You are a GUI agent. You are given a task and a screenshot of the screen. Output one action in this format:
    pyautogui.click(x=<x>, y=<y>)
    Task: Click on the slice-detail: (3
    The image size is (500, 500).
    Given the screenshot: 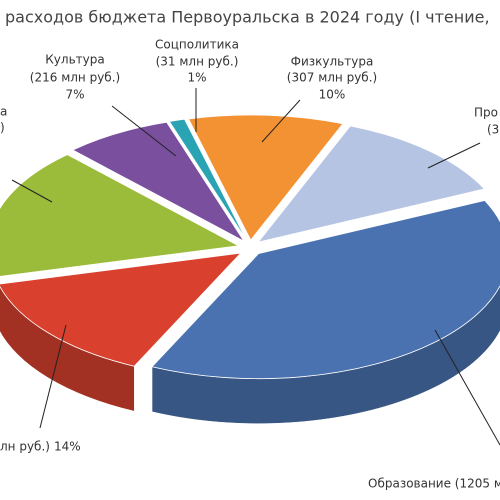 What is the action you would take?
    pyautogui.click(x=493, y=130)
    